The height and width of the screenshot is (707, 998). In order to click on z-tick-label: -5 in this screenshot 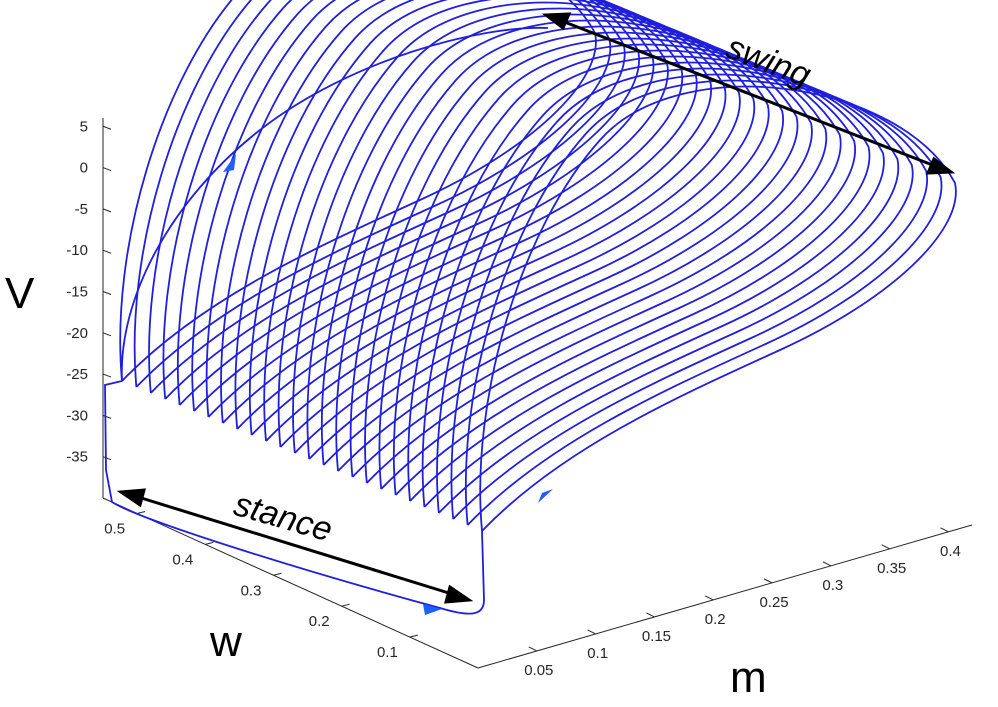, I will do `click(81, 209)`.